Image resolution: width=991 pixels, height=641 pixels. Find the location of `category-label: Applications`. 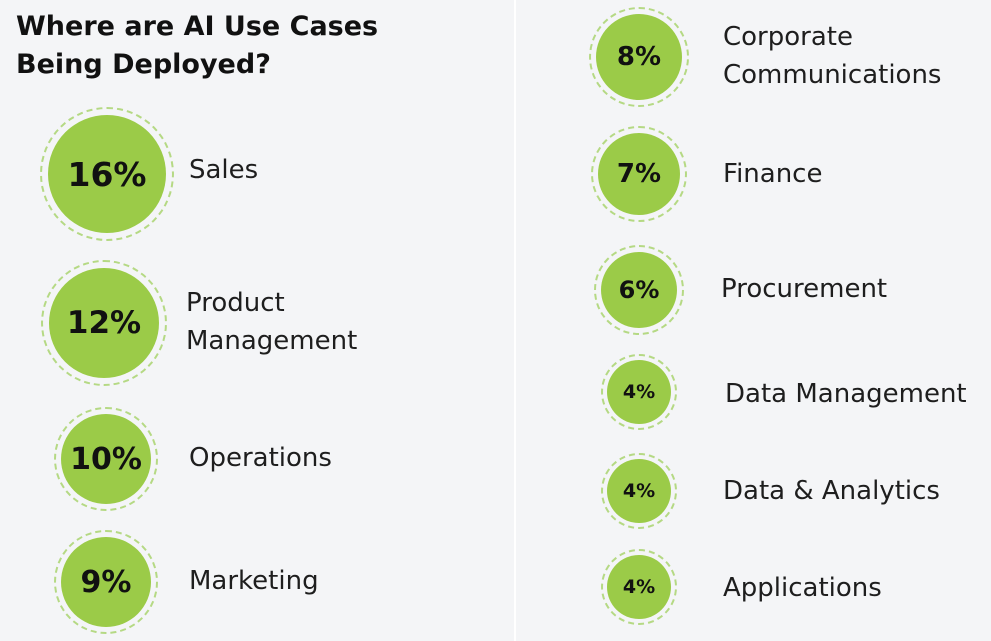

category-label: Applications is located at coordinates (802, 588).